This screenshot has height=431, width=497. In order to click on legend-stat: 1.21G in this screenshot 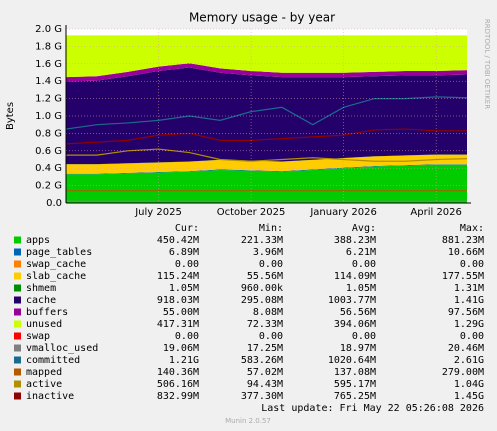, I will do `click(184, 360)`.